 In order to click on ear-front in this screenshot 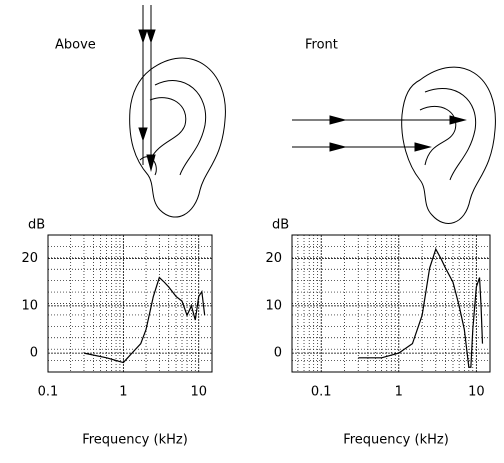, I will do `click(394, 145)`.